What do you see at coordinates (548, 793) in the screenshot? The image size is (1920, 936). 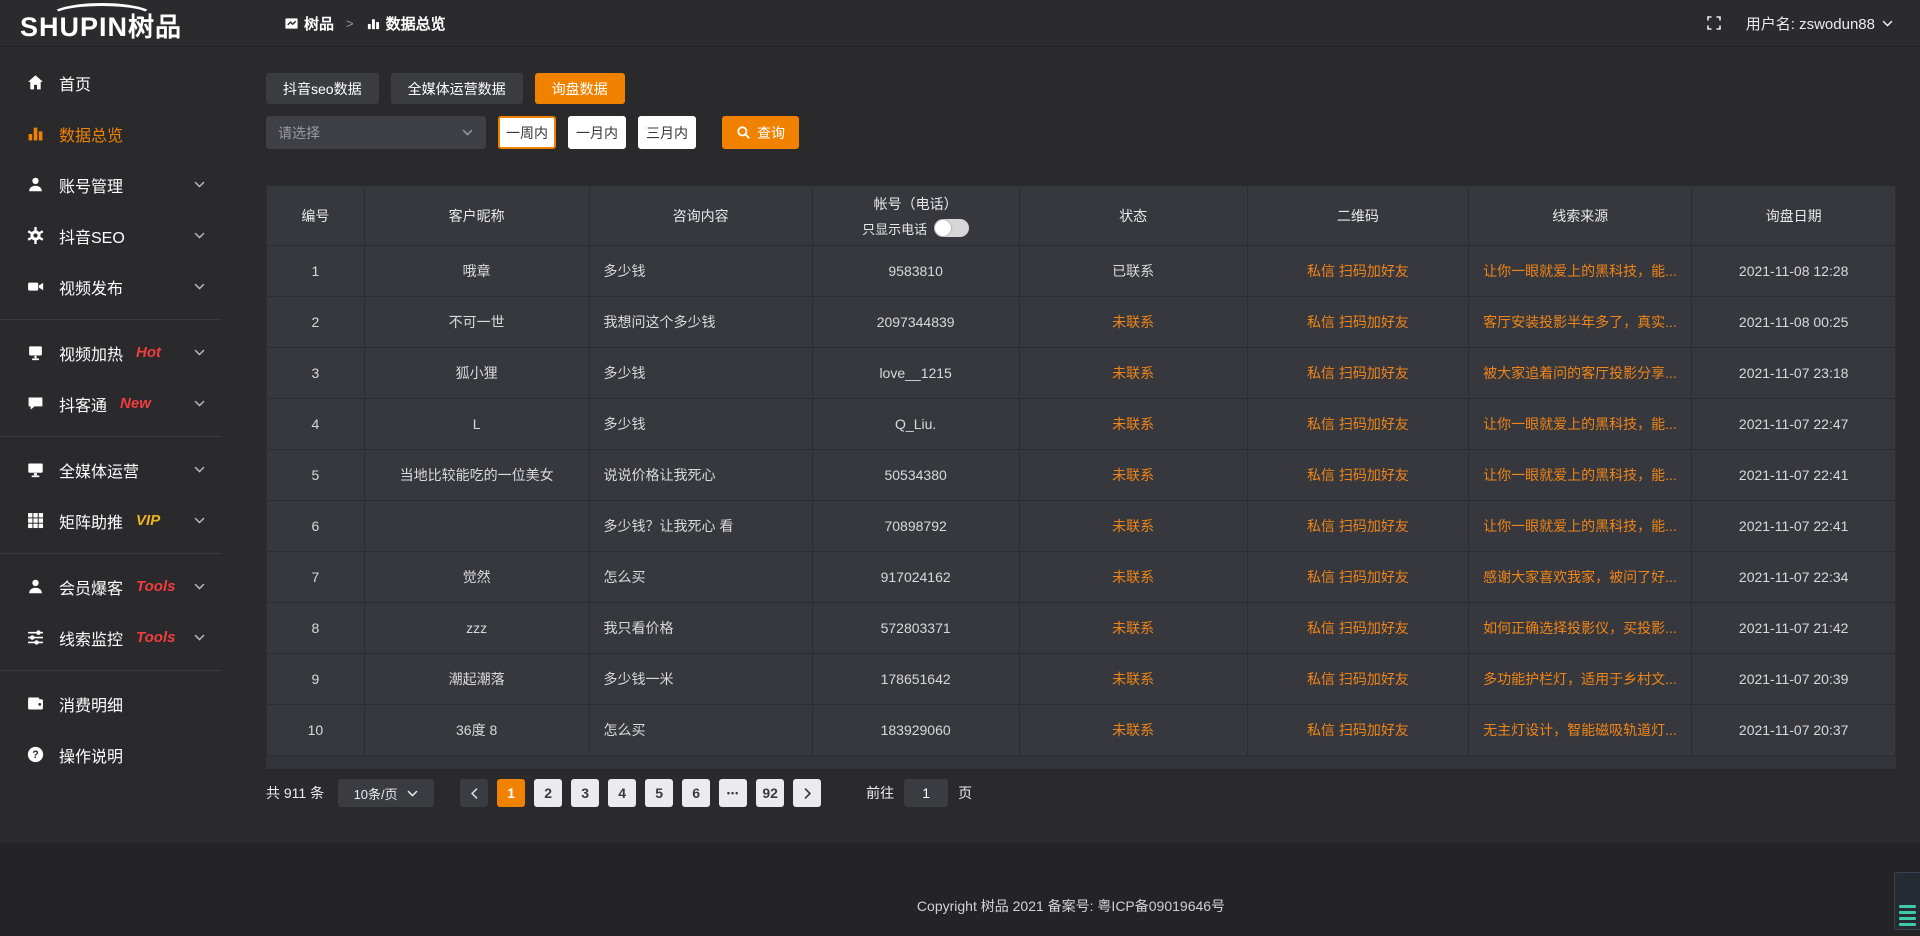 I see `page-button-2: 2` at bounding box center [548, 793].